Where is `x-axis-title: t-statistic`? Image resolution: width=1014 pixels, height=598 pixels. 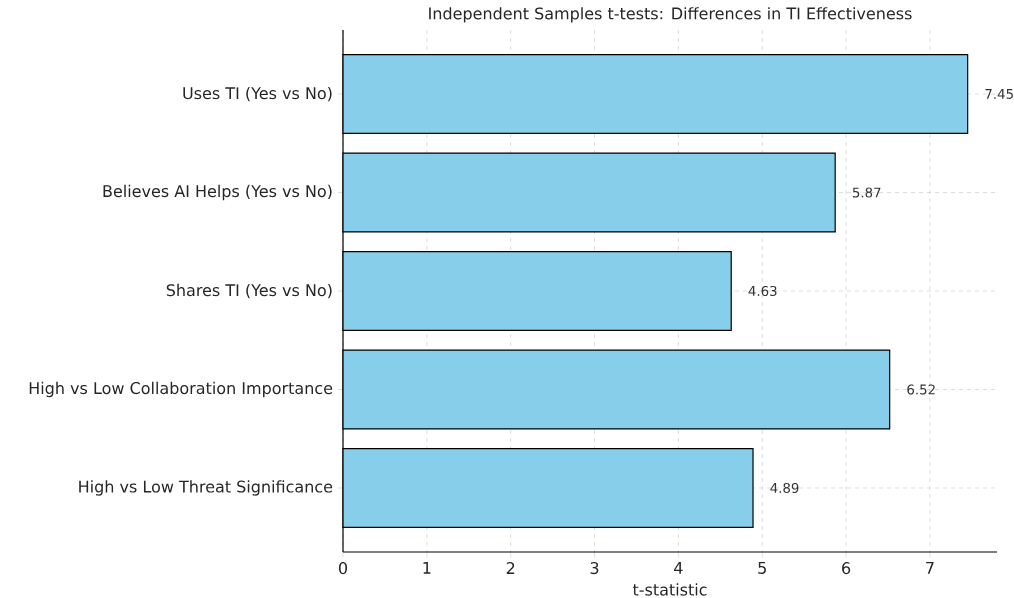 x-axis-title: t-statistic is located at coordinates (669, 589).